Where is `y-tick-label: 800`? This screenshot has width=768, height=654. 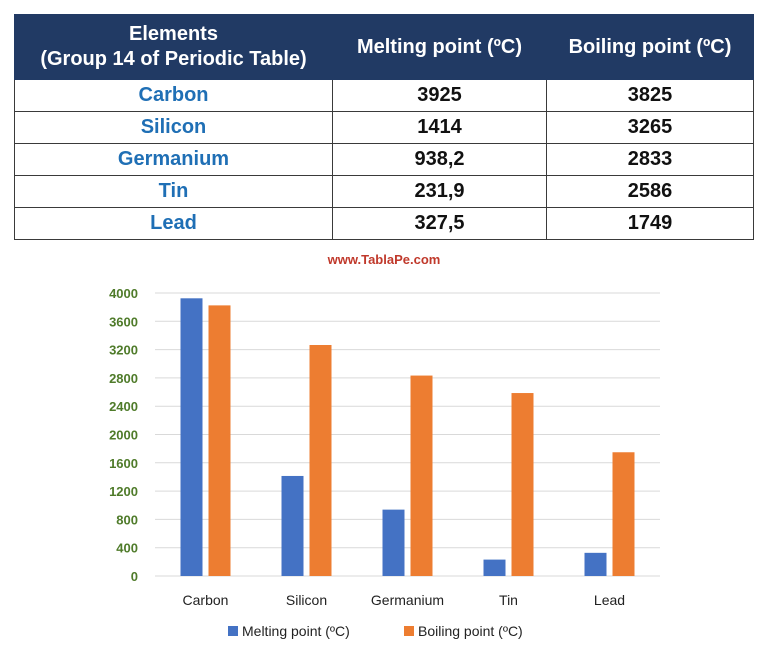
y-tick-label: 800 is located at coordinates (127, 519).